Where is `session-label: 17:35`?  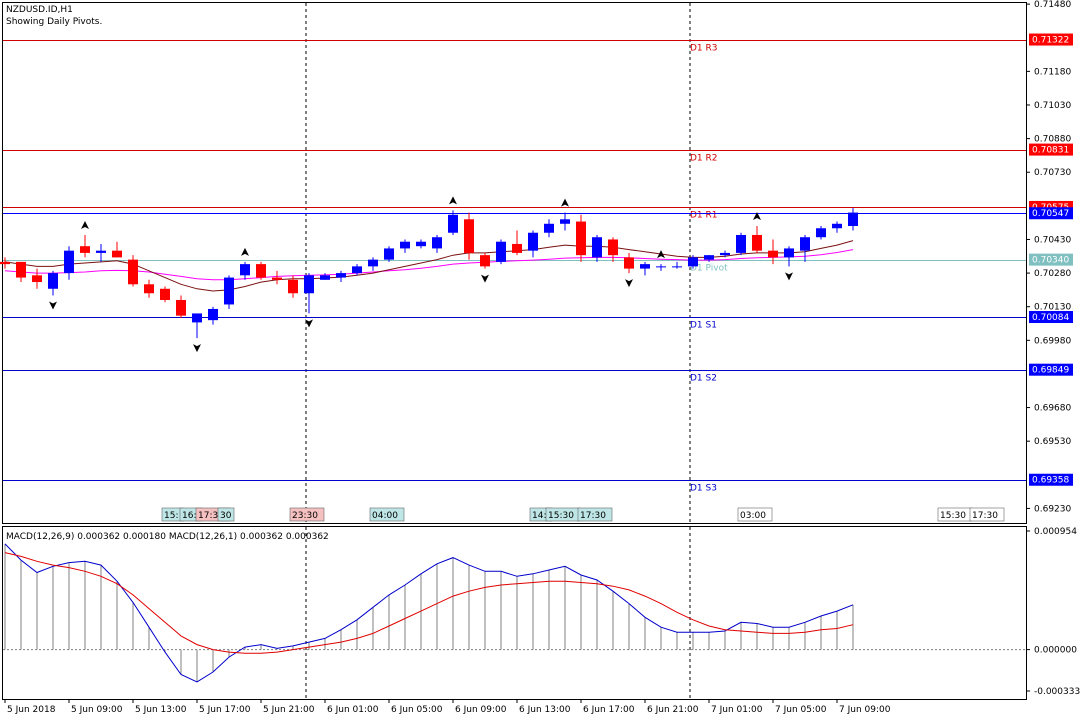
session-label: 17:35 is located at coordinates (211, 516).